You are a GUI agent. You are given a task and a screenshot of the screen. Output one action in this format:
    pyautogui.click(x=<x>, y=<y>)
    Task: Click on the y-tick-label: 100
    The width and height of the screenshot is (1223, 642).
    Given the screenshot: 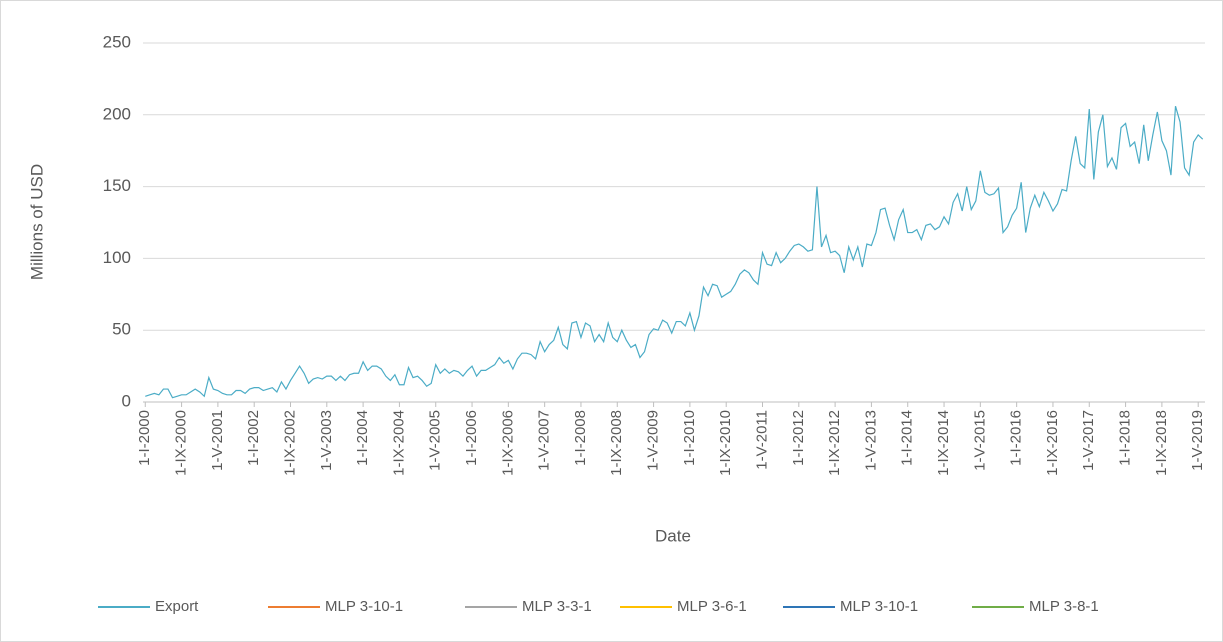 What is the action you would take?
    pyautogui.click(x=117, y=257)
    